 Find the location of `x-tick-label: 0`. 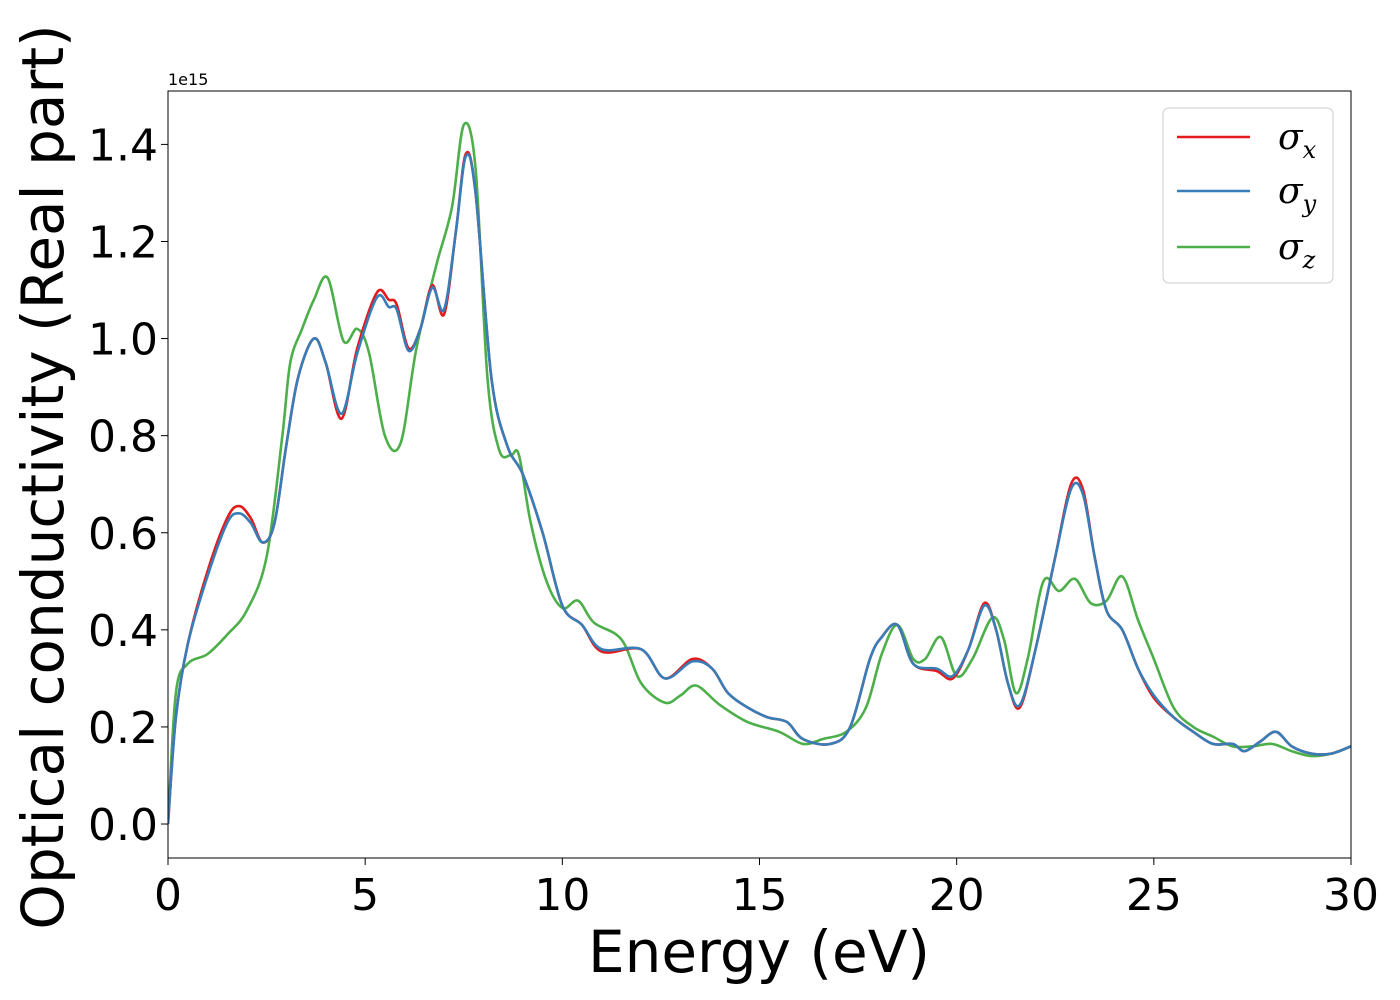

x-tick-label: 0 is located at coordinates (168, 895).